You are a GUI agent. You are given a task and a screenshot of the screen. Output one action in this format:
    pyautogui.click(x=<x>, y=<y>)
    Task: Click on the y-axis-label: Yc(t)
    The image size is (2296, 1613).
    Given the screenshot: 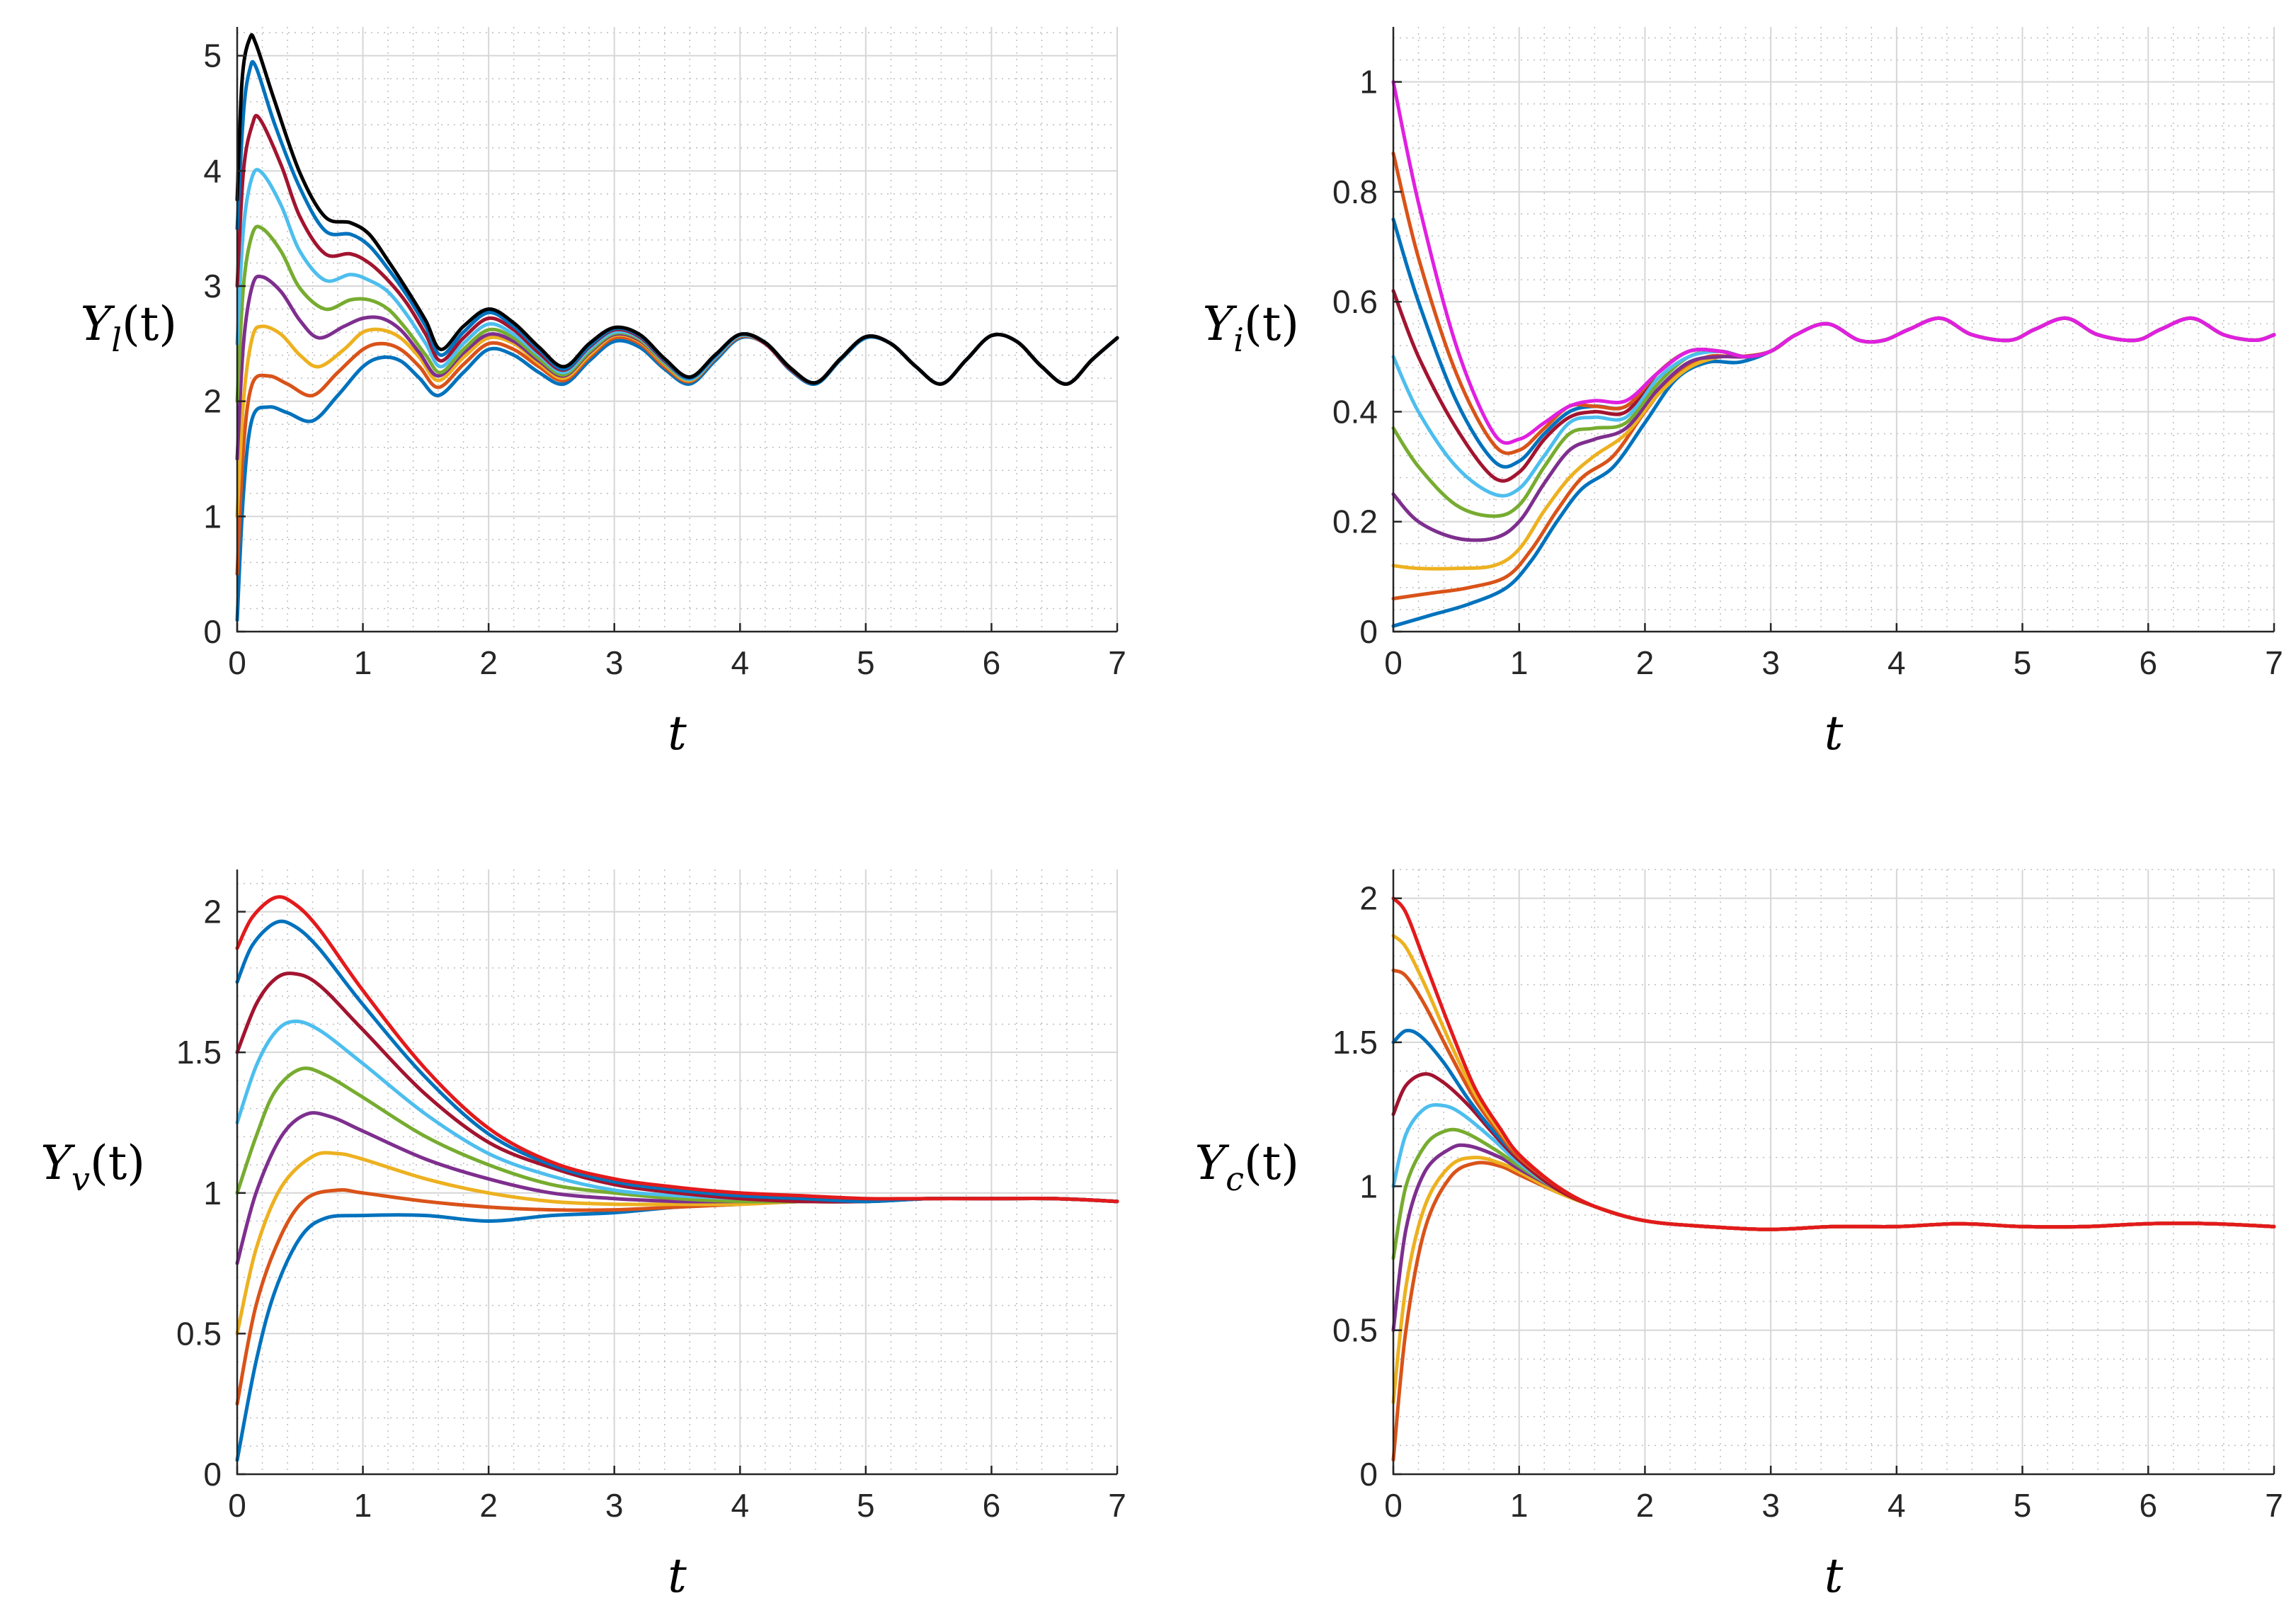 What is the action you would take?
    pyautogui.click(x=1247, y=1167)
    